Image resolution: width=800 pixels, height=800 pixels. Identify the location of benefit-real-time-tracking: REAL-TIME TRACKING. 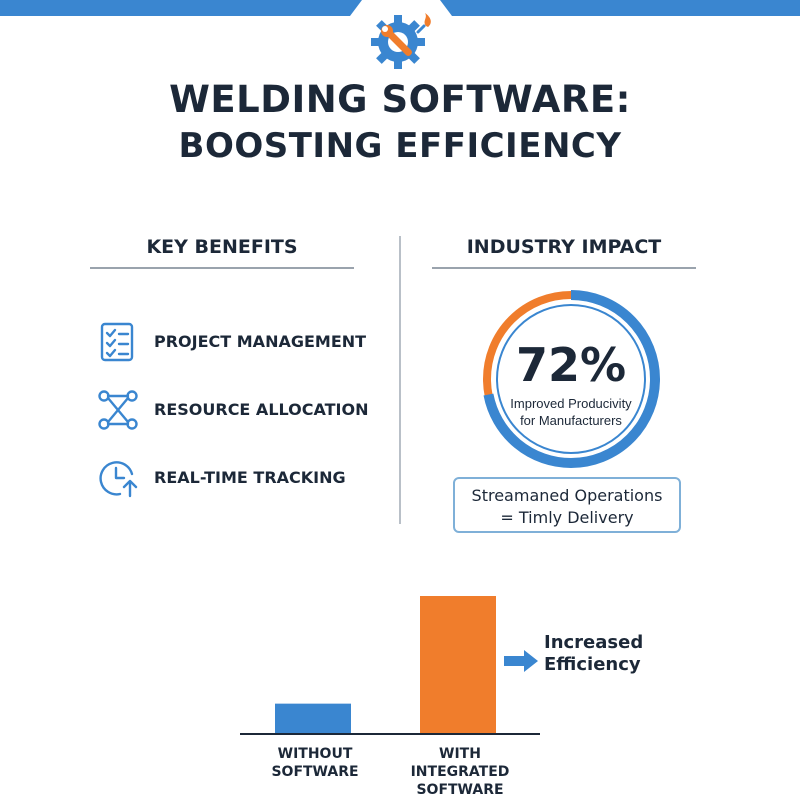
(236, 479).